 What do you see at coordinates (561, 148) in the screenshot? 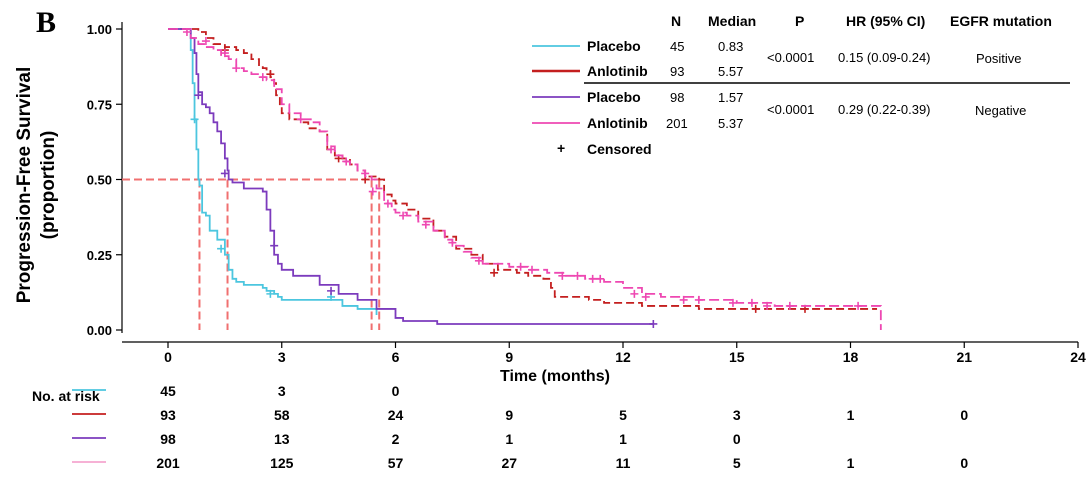
I see `censored-symbol: +` at bounding box center [561, 148].